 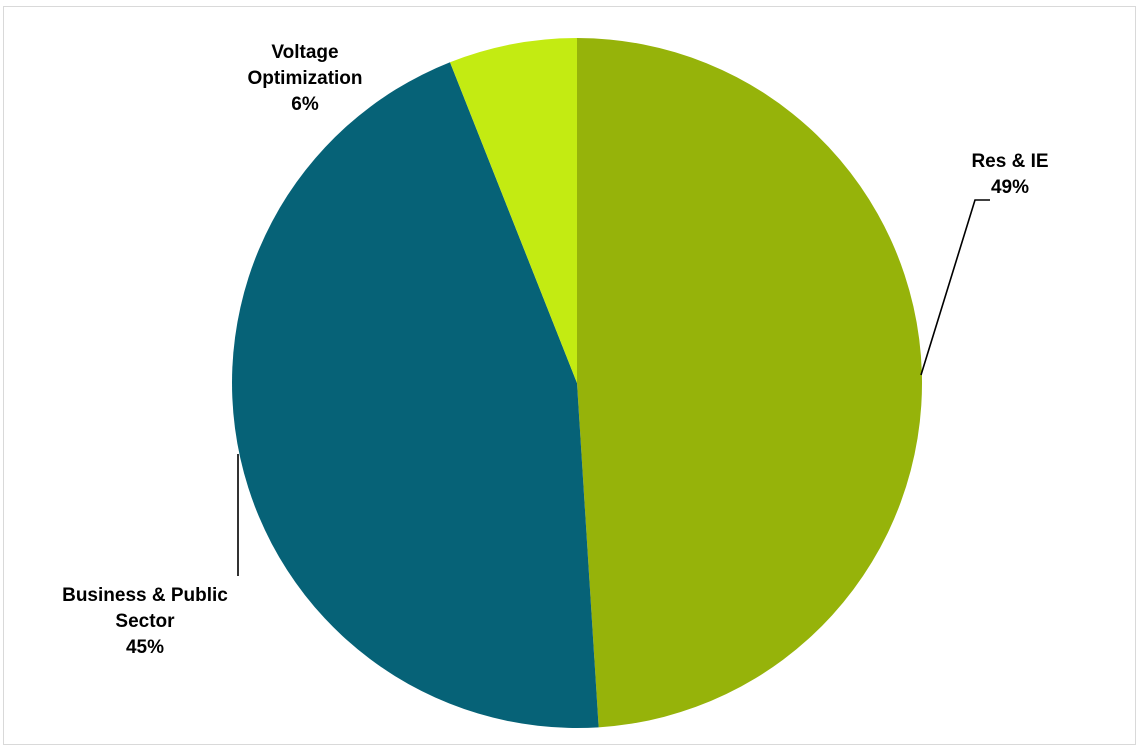 What do you see at coordinates (304, 52) in the screenshot?
I see `data-label-name: Voltage` at bounding box center [304, 52].